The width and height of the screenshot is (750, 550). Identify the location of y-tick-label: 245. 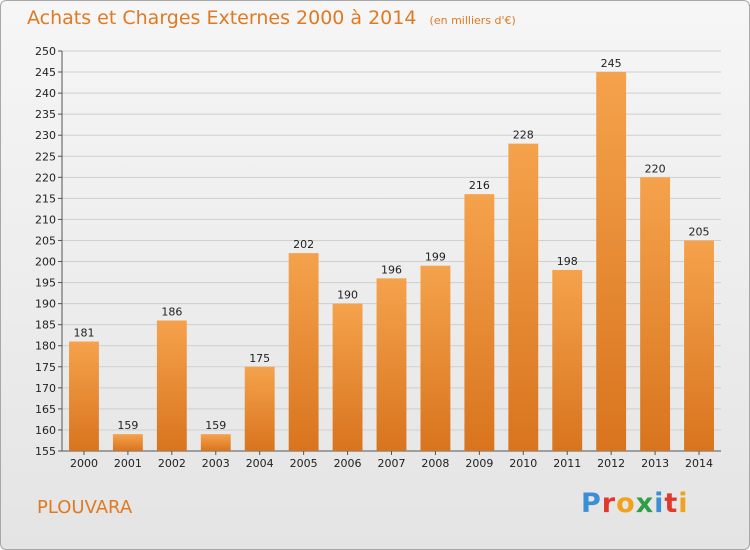
(45, 72).